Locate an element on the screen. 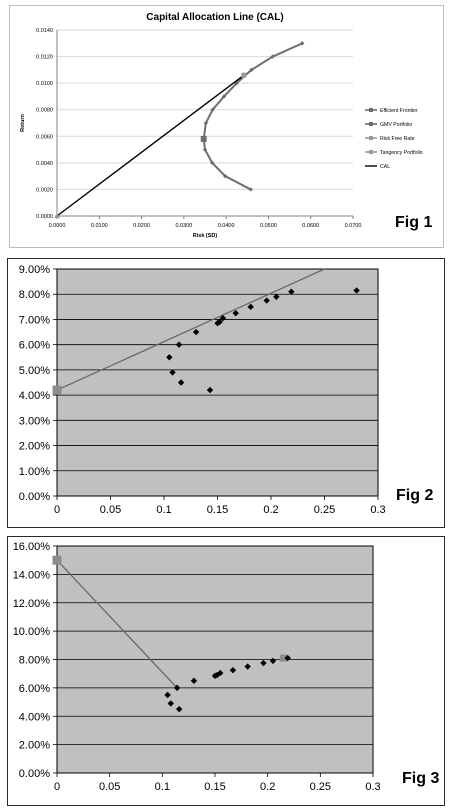  fig2-x-tick-label: 0.2 is located at coordinates (270, 510).